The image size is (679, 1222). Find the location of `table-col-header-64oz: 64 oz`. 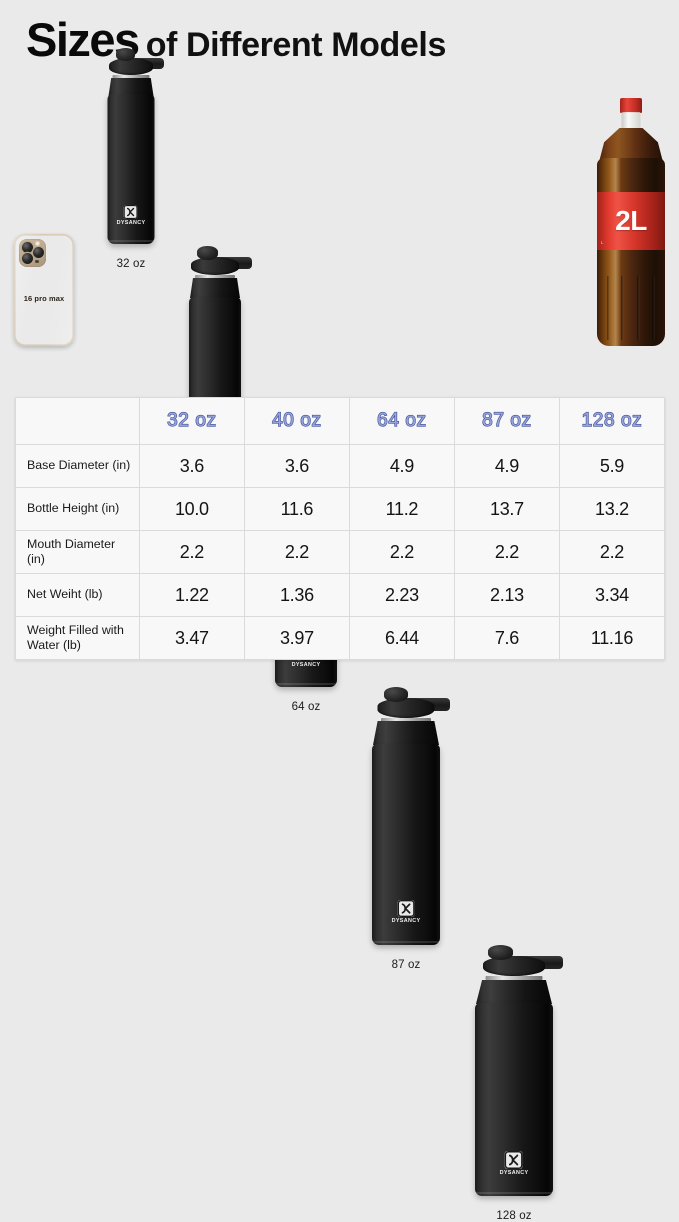

table-col-header-64oz: 64 oz is located at coordinates (401, 421).